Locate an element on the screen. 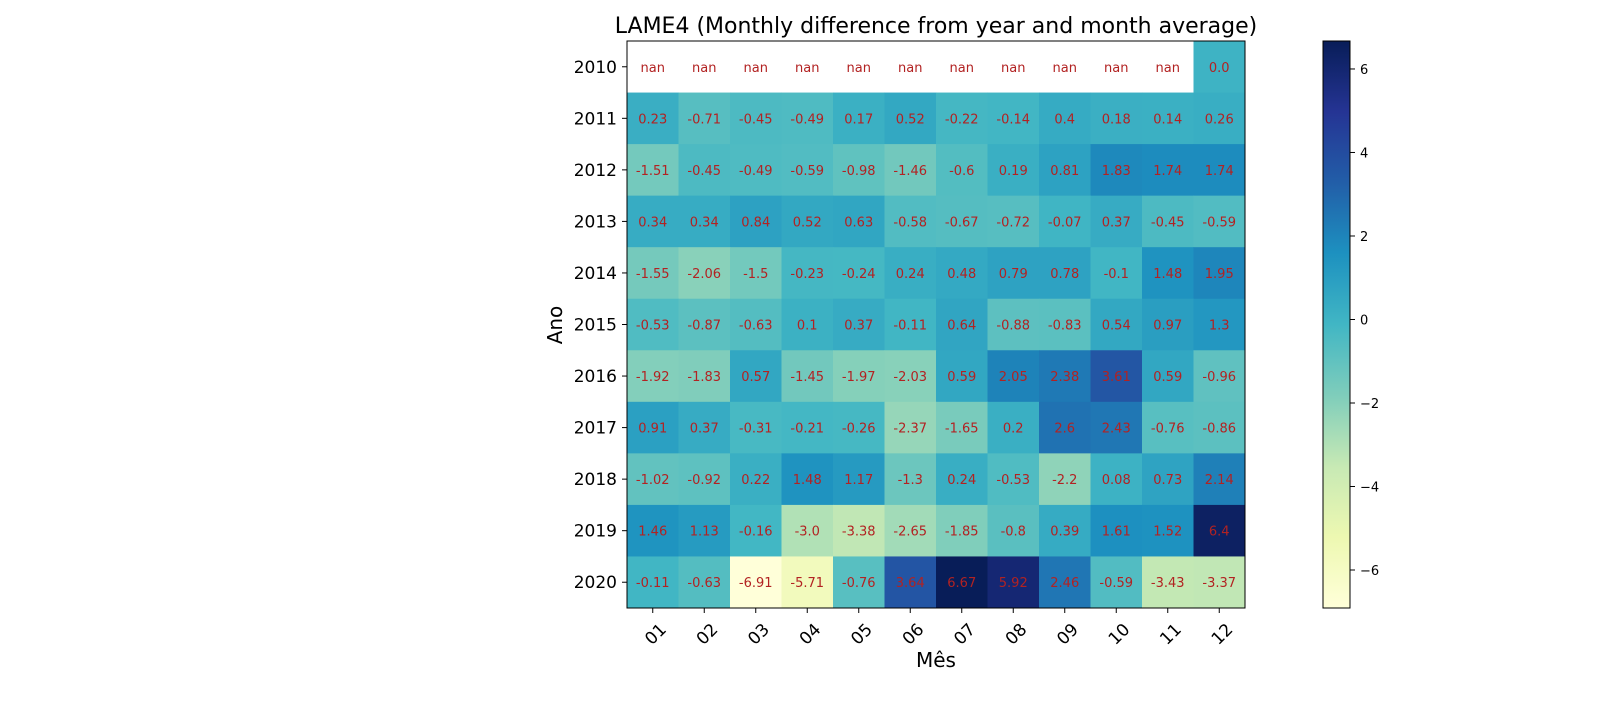  cell-value-label: 0.63 is located at coordinates (858, 222).